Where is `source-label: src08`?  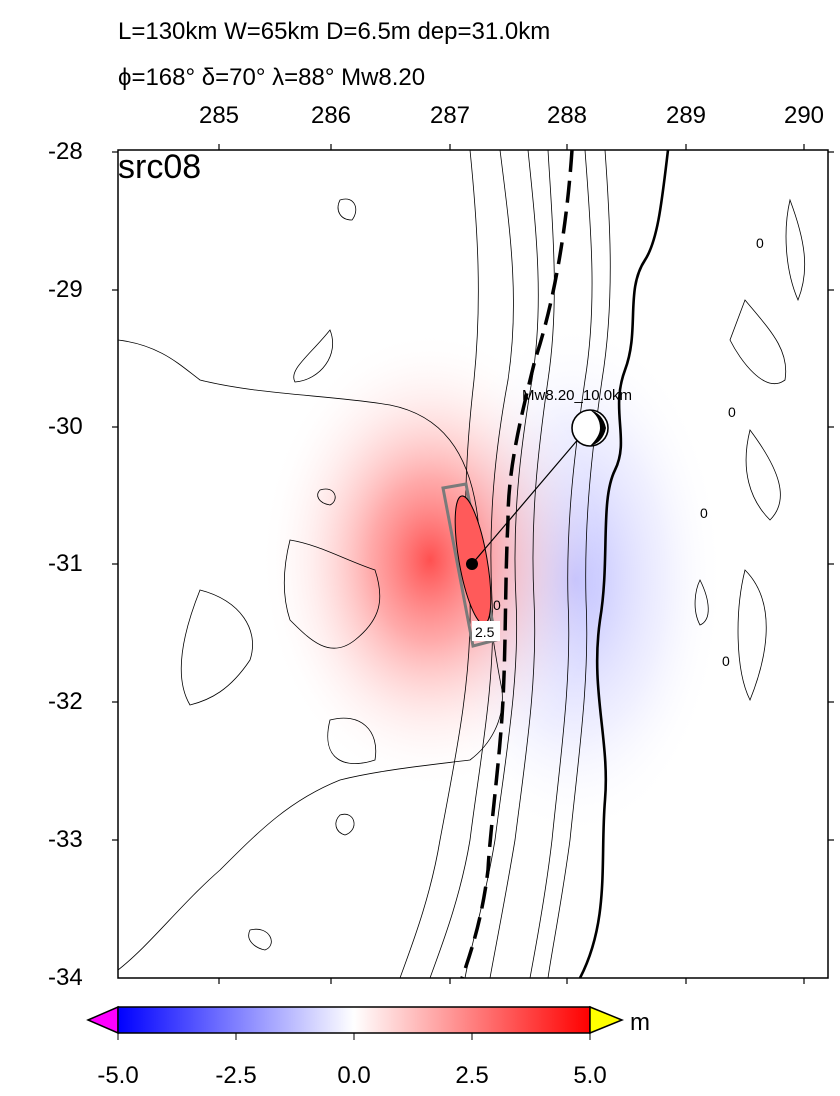 source-label: src08 is located at coordinates (160, 167).